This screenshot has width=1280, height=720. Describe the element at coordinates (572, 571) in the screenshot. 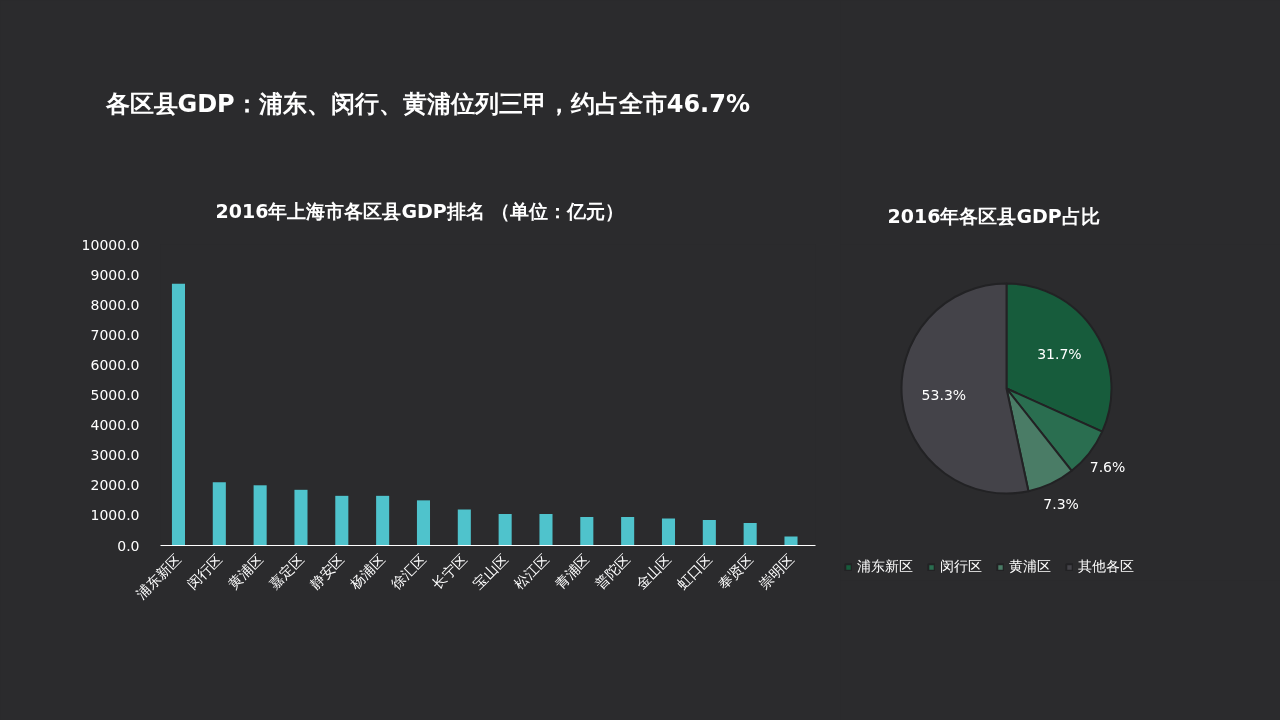

I see `x-tick-label: 青浦区` at that location.